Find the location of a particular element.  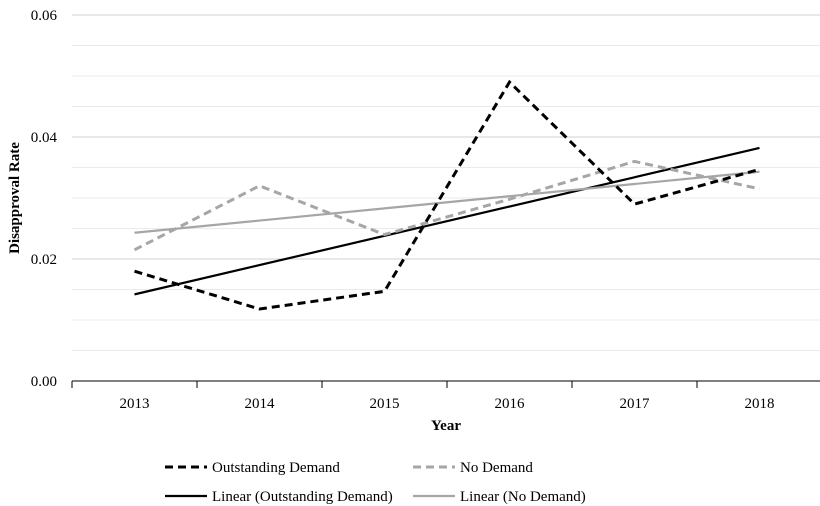

x-tick-label: 2014 is located at coordinates (260, 404).